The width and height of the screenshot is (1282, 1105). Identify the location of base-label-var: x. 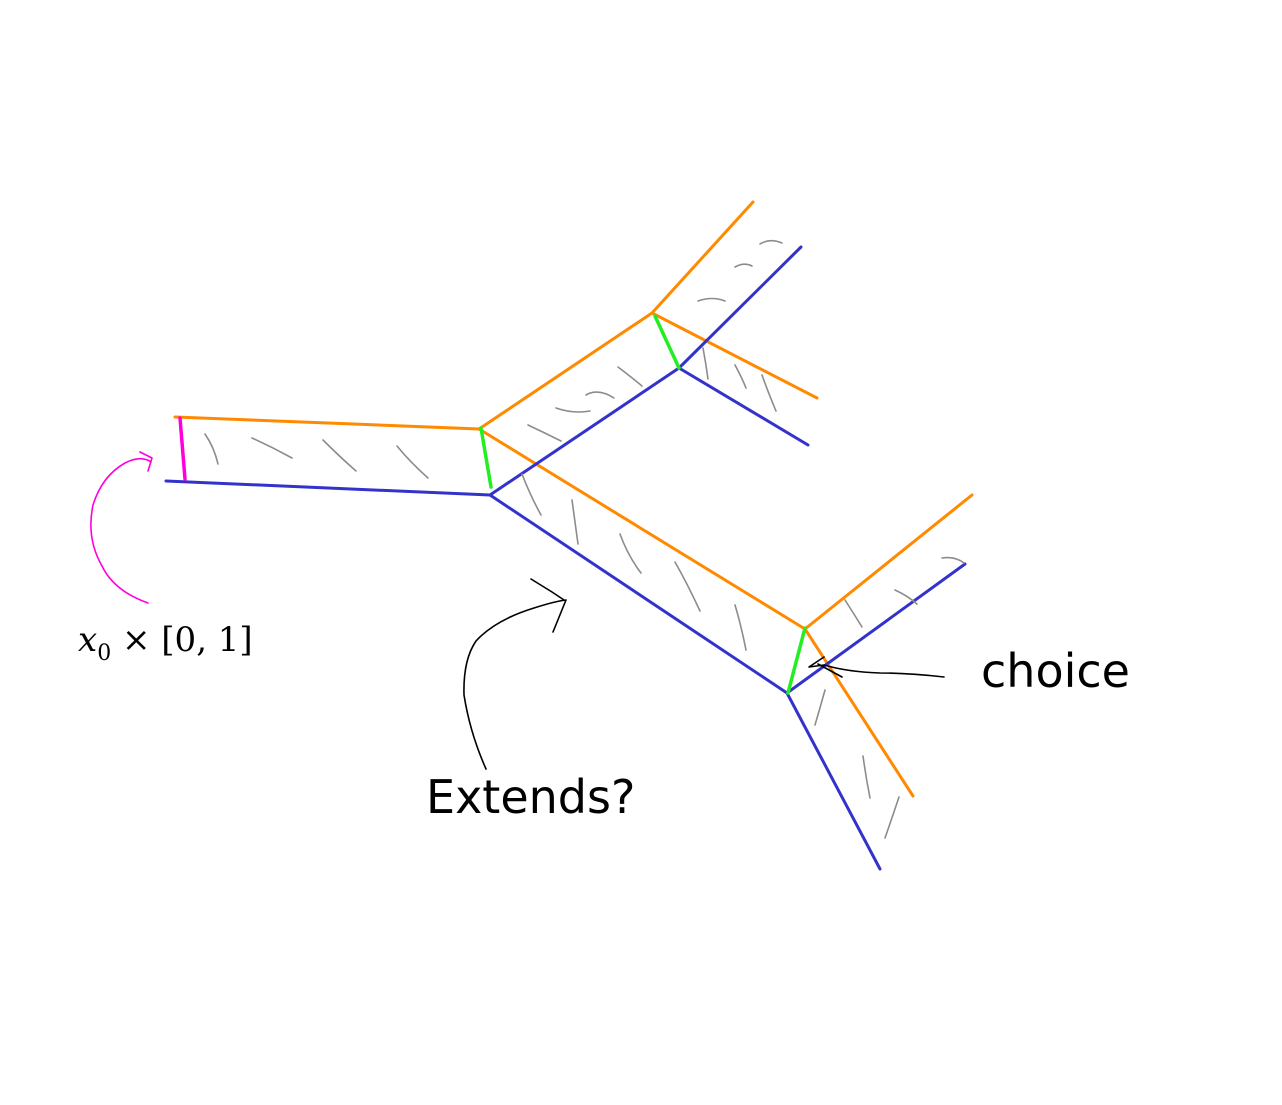
(87, 640).